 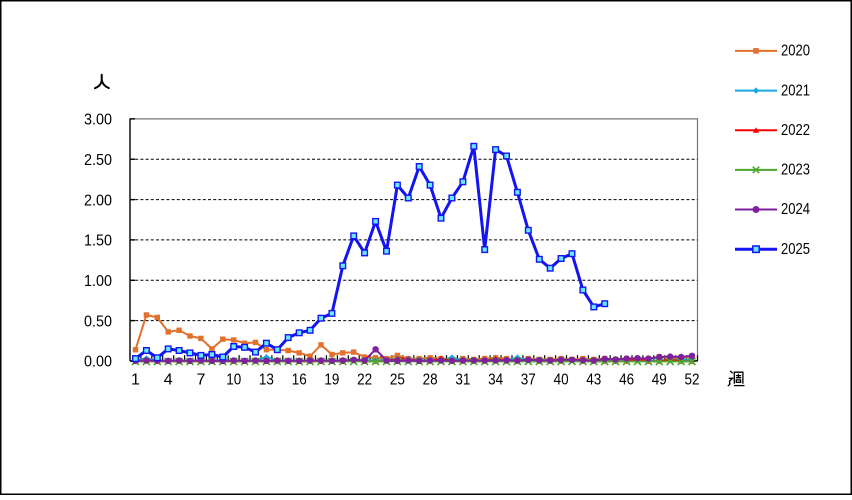 What do you see at coordinates (98, 241) in the screenshot?
I see `svg-text: 1.50` at bounding box center [98, 241].